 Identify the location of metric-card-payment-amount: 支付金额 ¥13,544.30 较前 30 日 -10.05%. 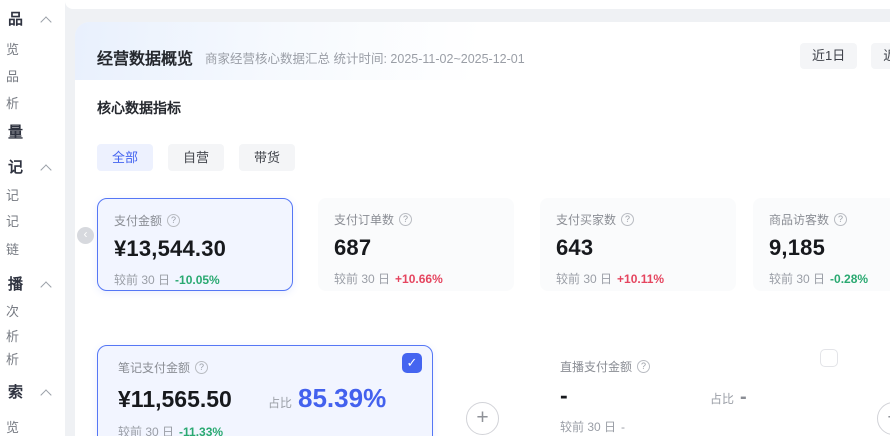
(195, 244).